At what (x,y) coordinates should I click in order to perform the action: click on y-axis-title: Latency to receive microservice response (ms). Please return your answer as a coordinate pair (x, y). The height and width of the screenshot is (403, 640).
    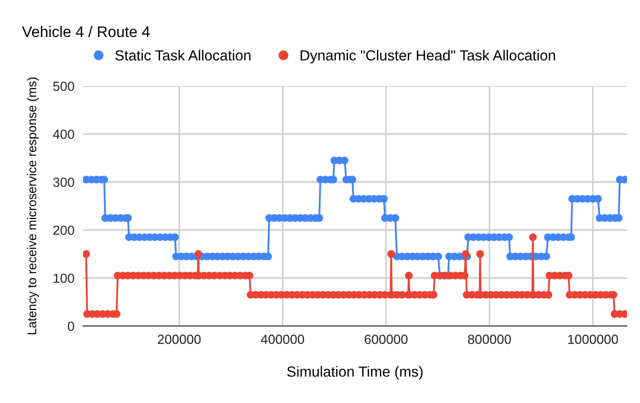
    Looking at the image, I should click on (33, 206).